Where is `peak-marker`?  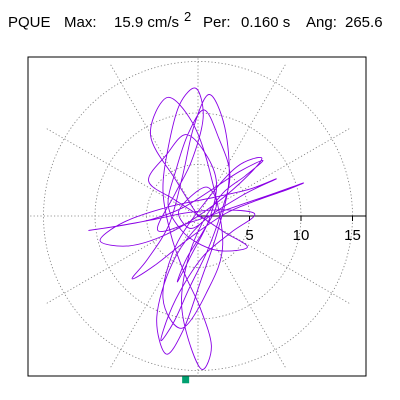
peak-marker is located at coordinates (186, 380).